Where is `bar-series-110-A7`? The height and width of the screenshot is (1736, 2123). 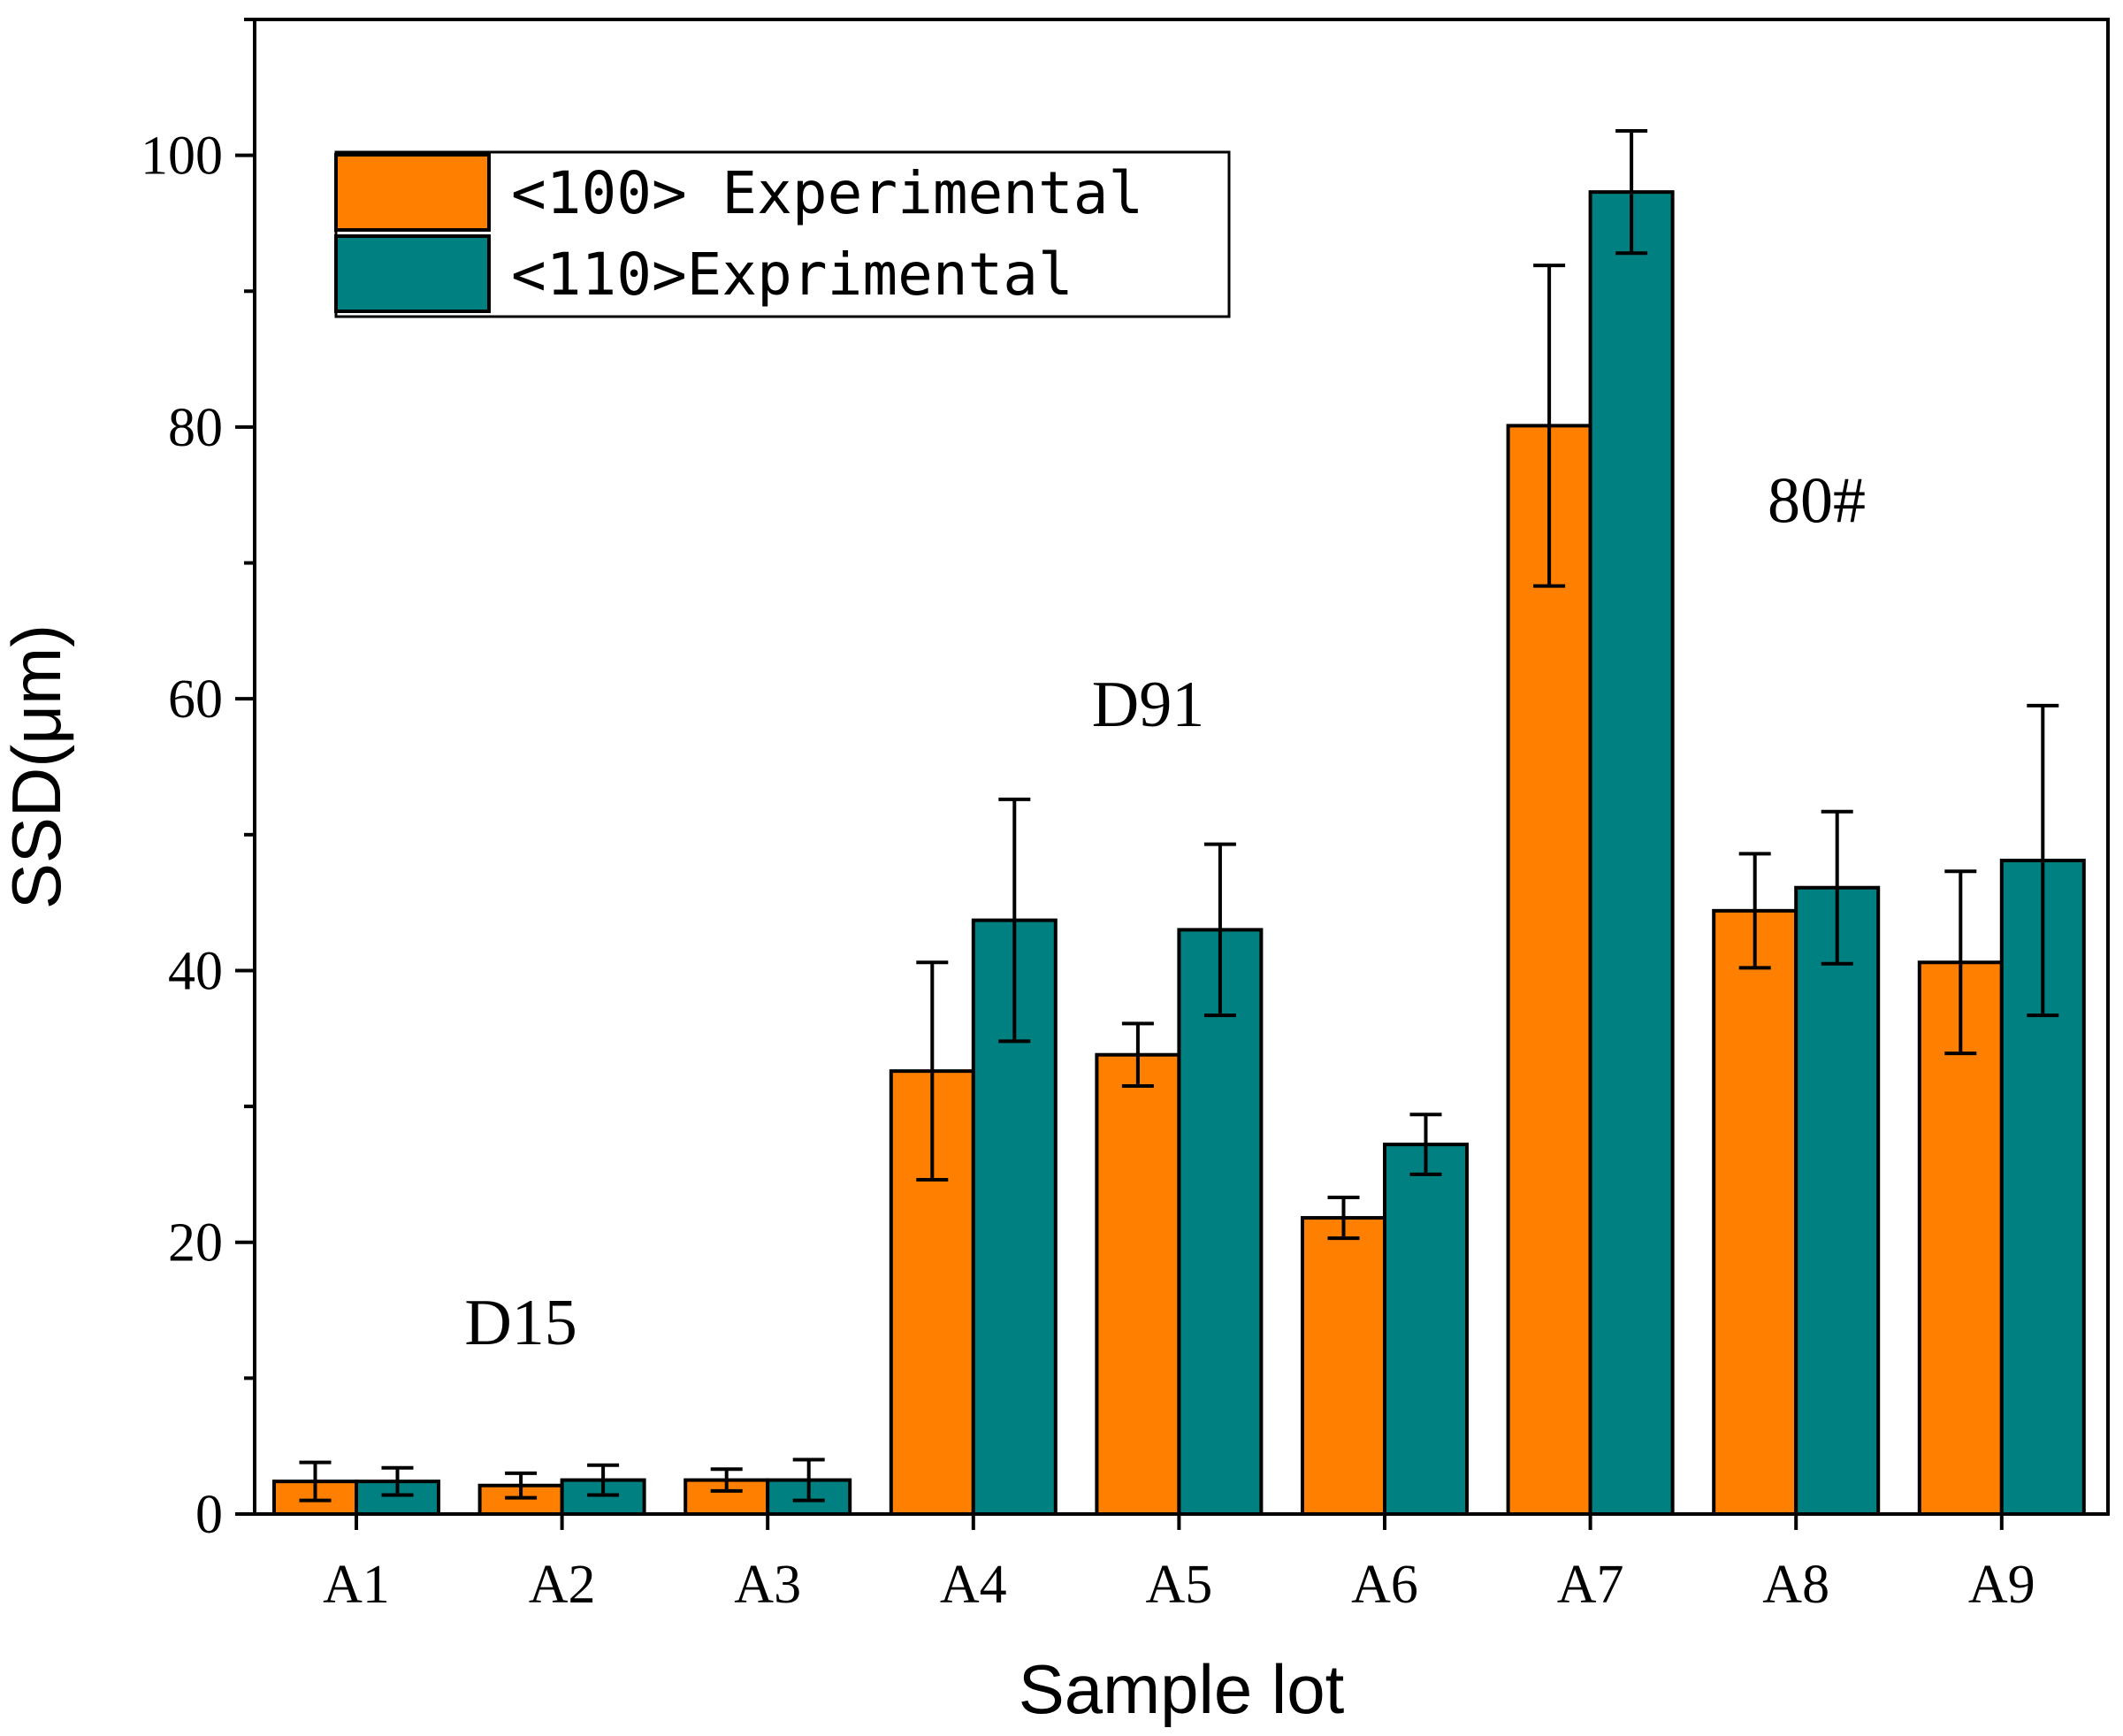 bar-series-110-A7 is located at coordinates (1631, 853).